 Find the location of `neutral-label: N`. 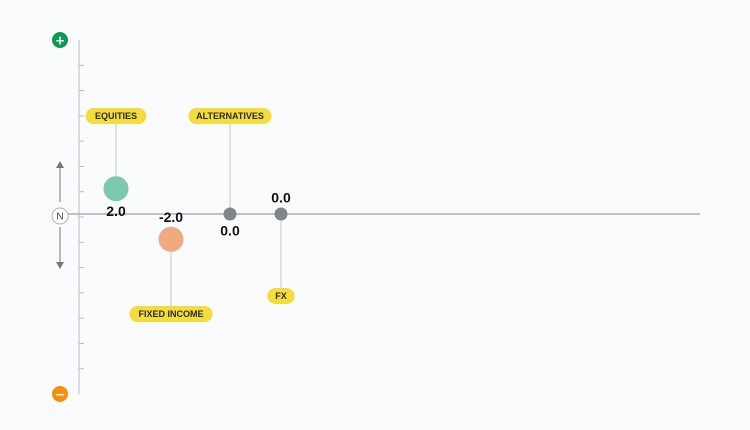

neutral-label: N is located at coordinates (59, 217).